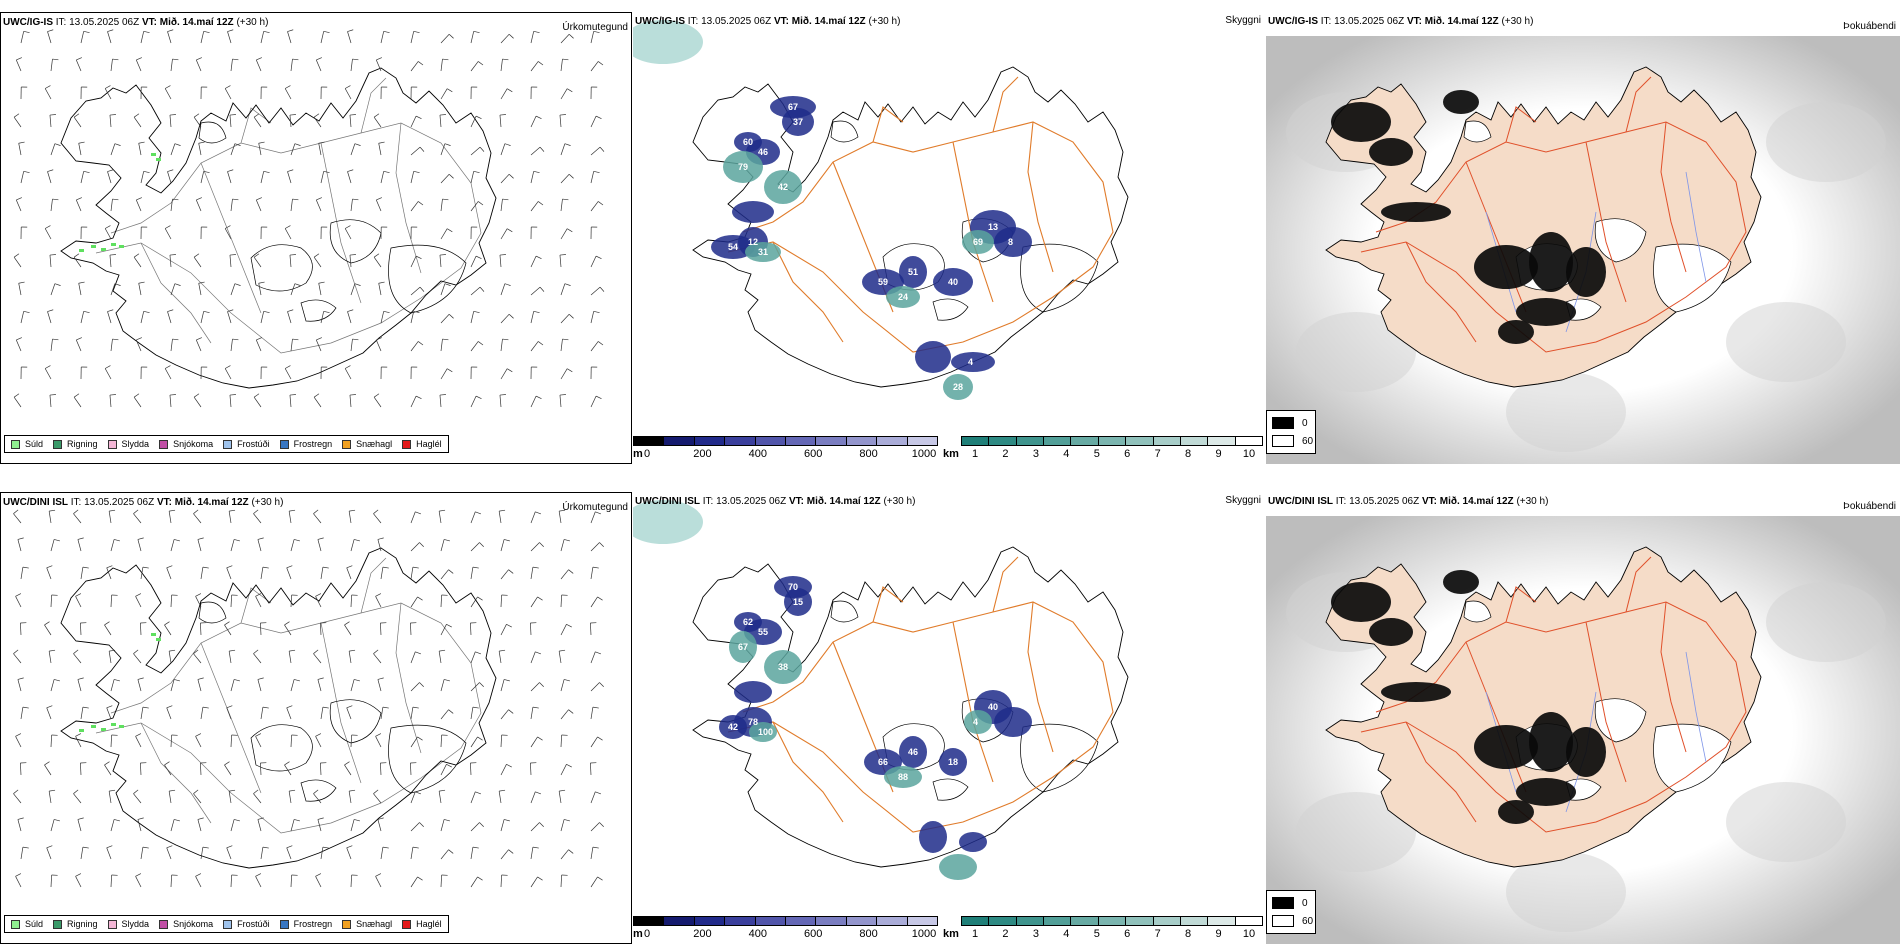  I want to click on precip-legend-item: Rigning, so click(75, 444).